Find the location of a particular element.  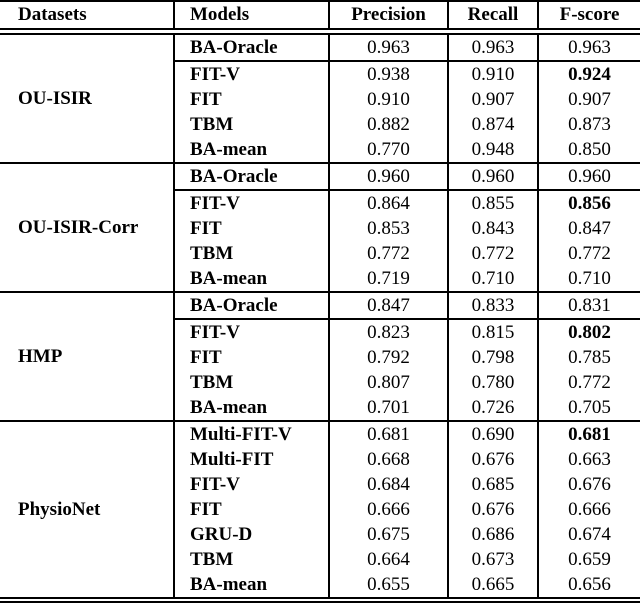

table-row: BA-mean 0.655 0.665 0.656 is located at coordinates (407, 584).